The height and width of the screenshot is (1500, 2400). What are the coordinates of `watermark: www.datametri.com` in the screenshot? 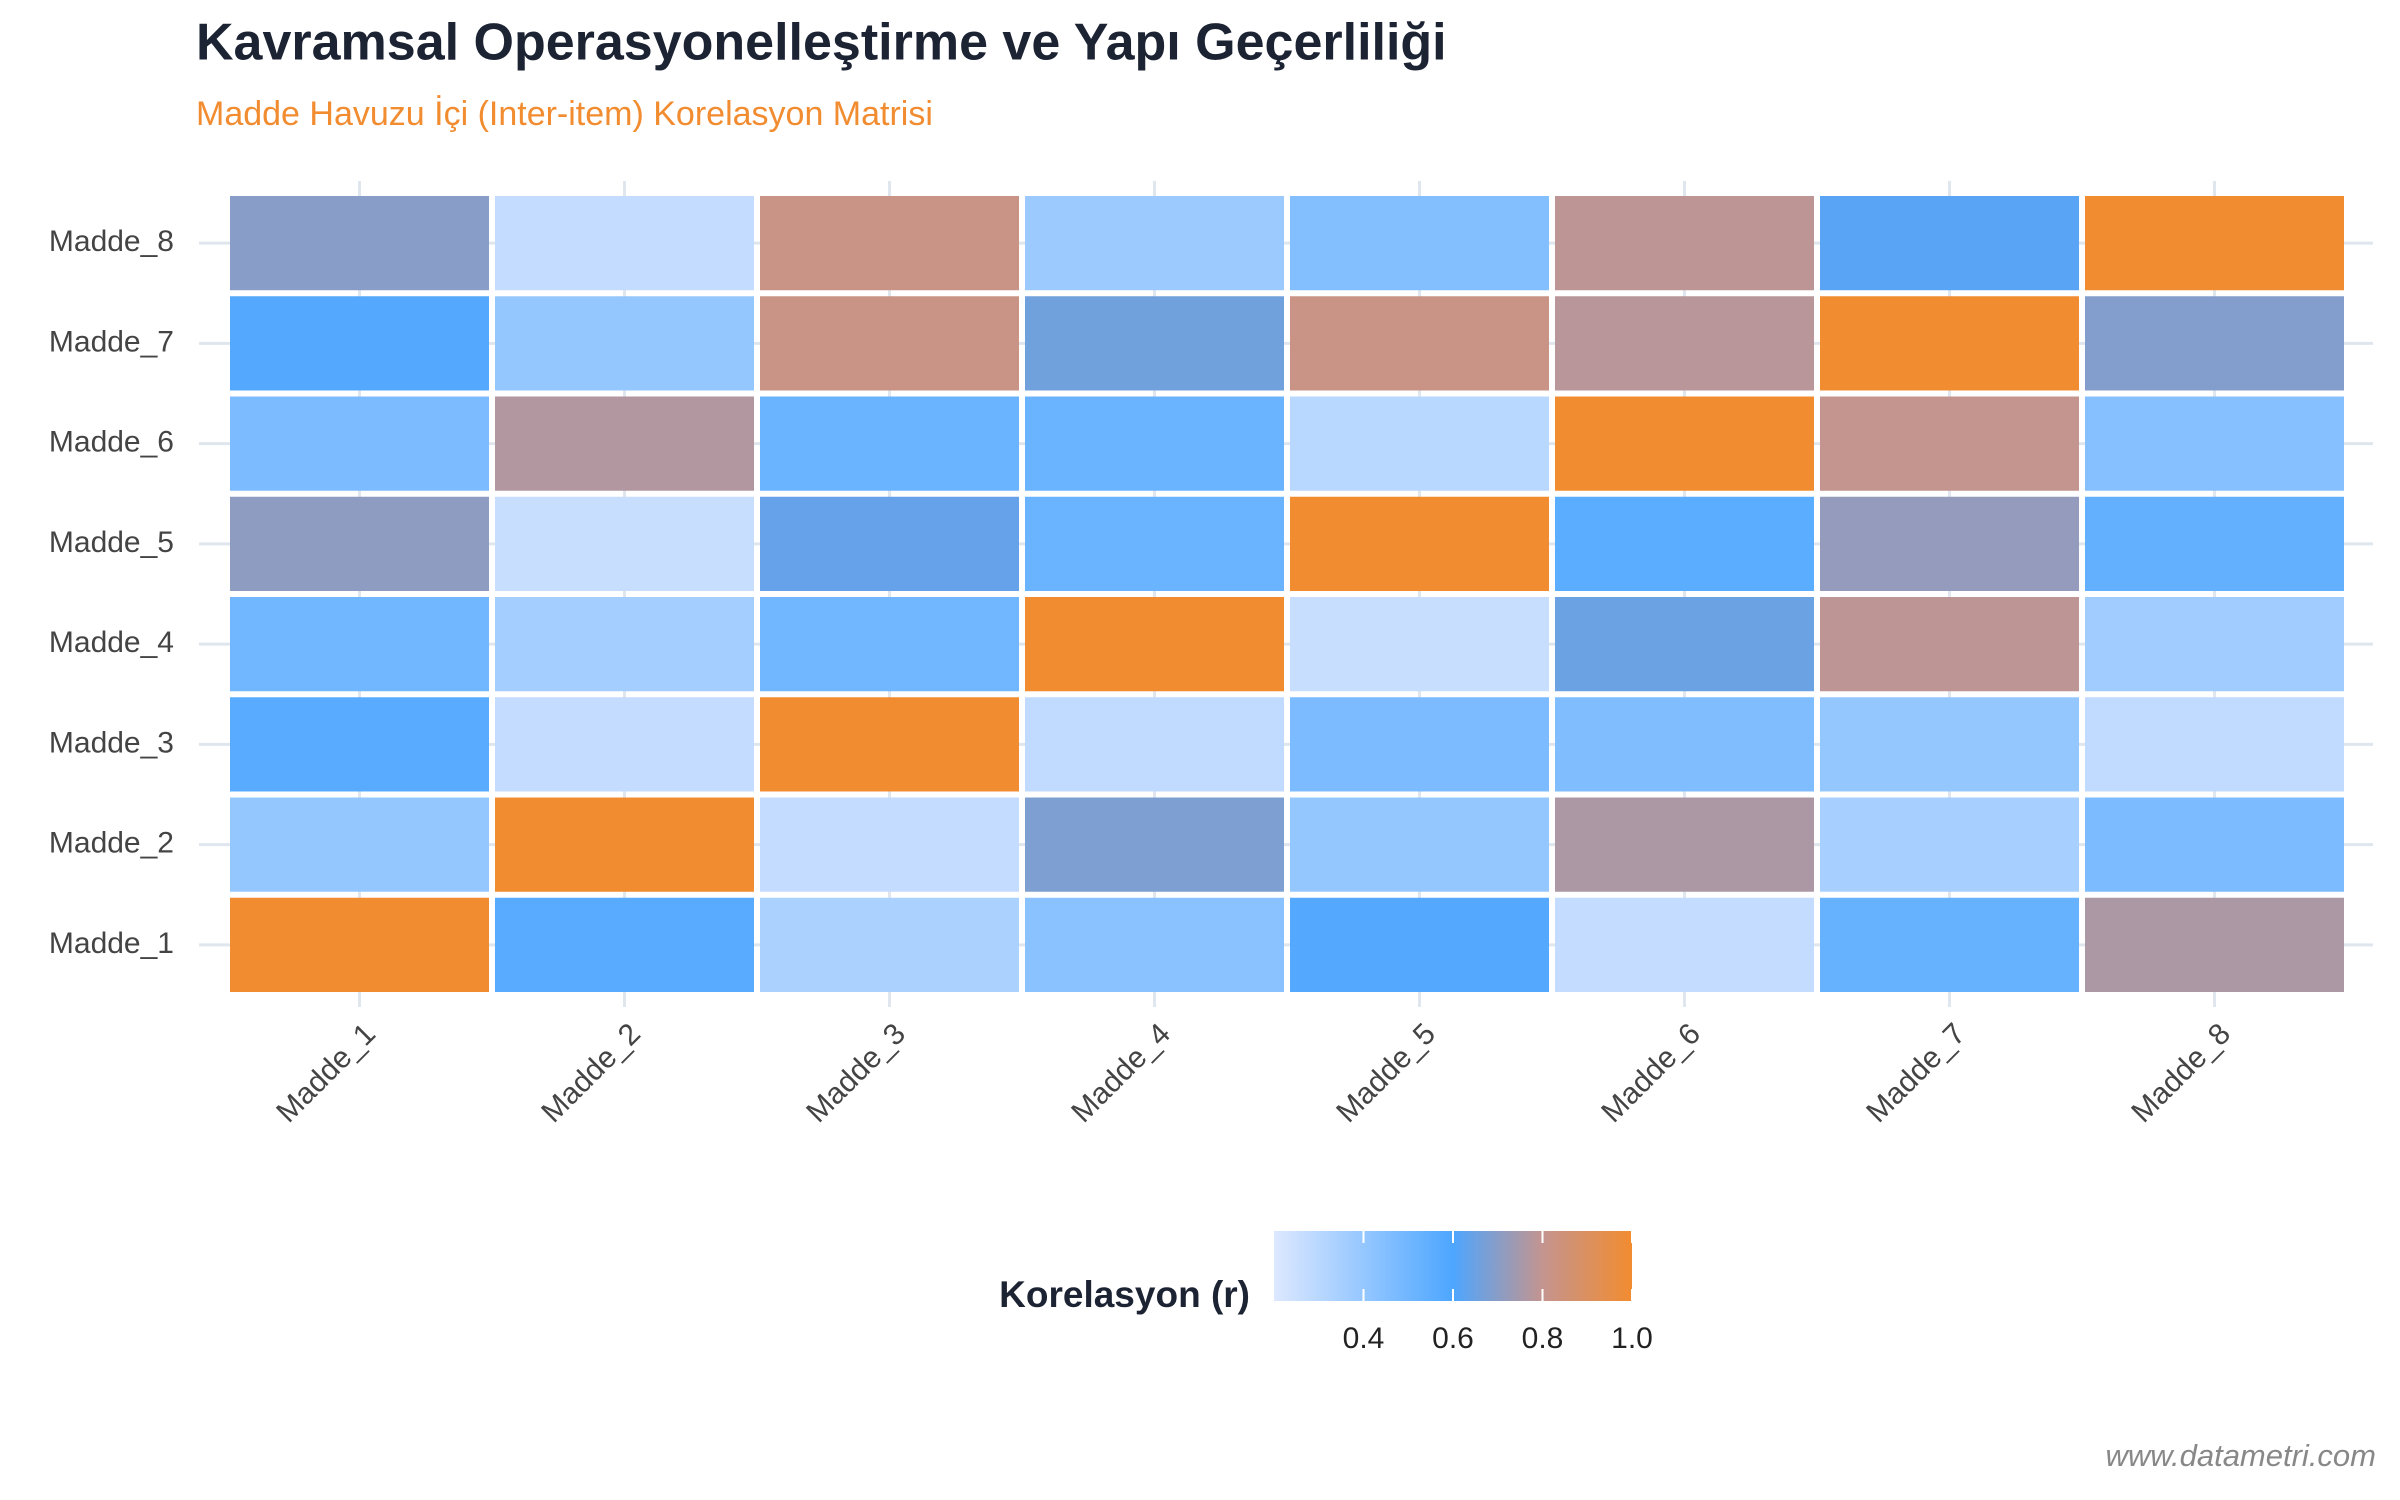 It's located at (2241, 1455).